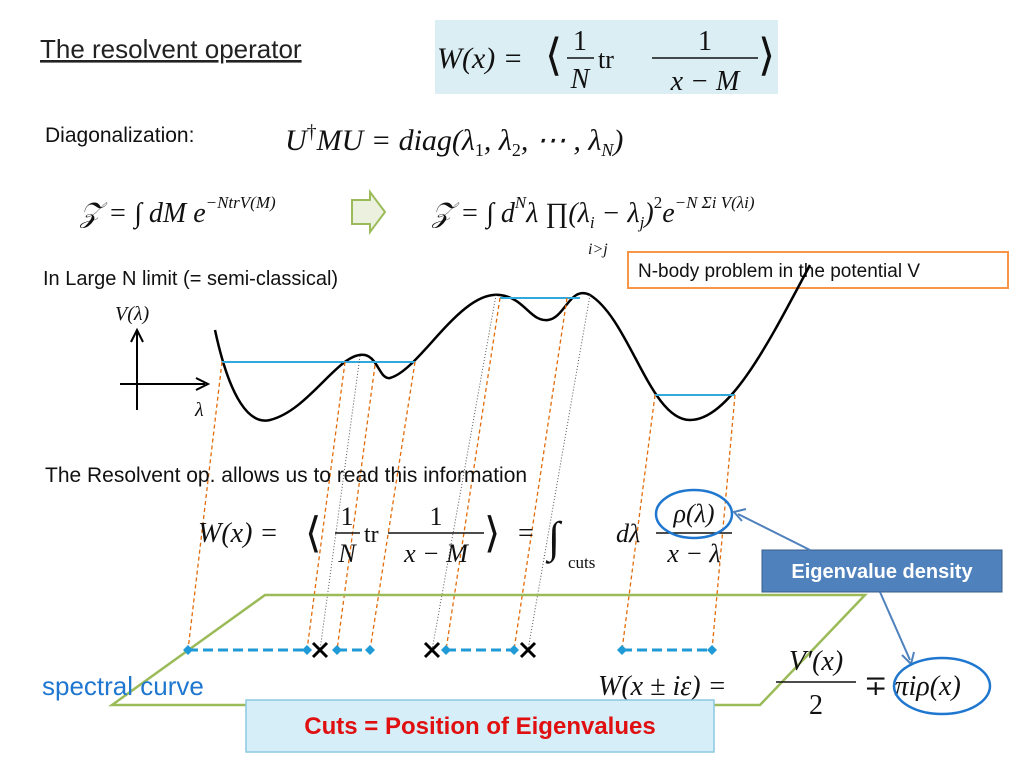  Describe the element at coordinates (581, 562) in the screenshot. I see `formula-text: cuts` at that location.